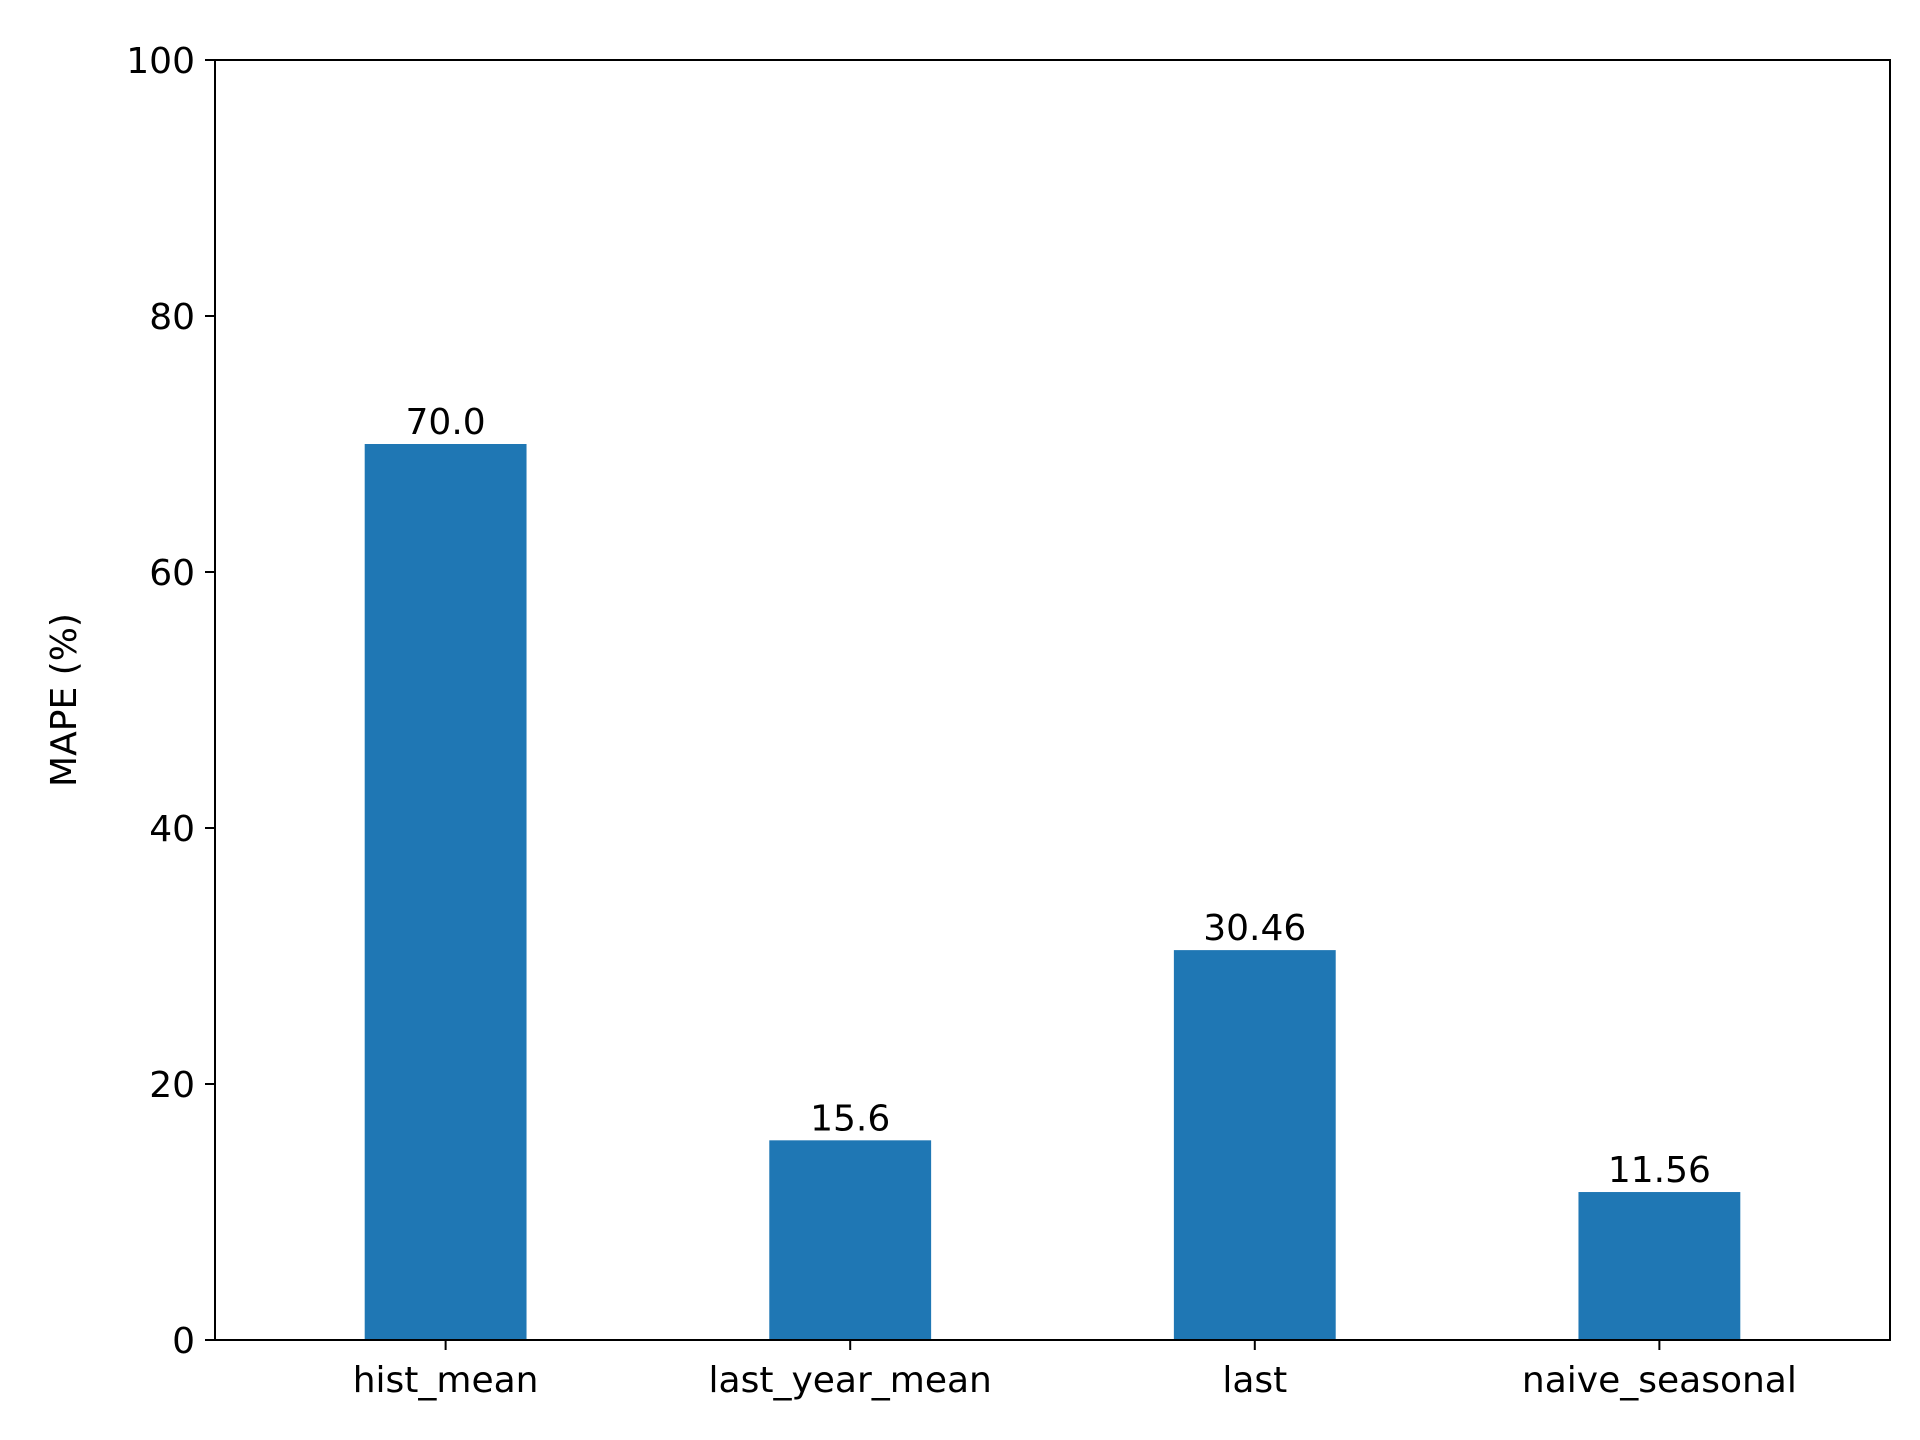 Image resolution: width=1920 pixels, height=1440 pixels. I want to click on y-tick-label: 60, so click(172, 573).